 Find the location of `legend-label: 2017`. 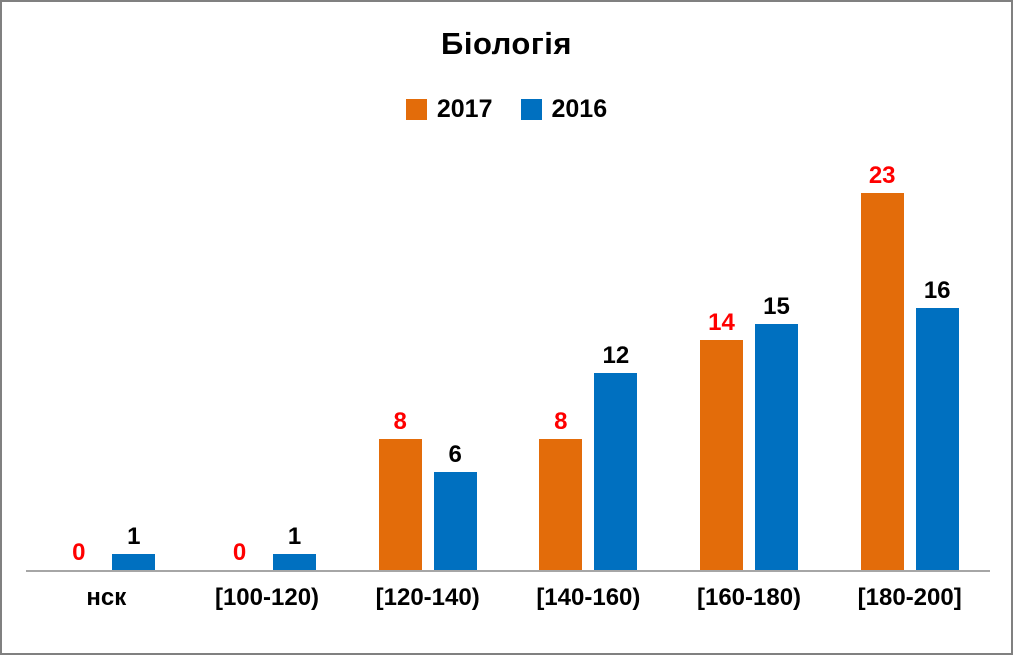

legend-label: 2017 is located at coordinates (464, 109).